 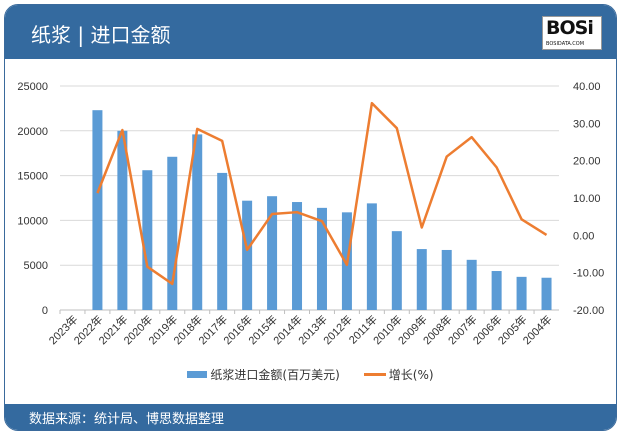 I want to click on left-axis-tick: 0, so click(x=45, y=311).